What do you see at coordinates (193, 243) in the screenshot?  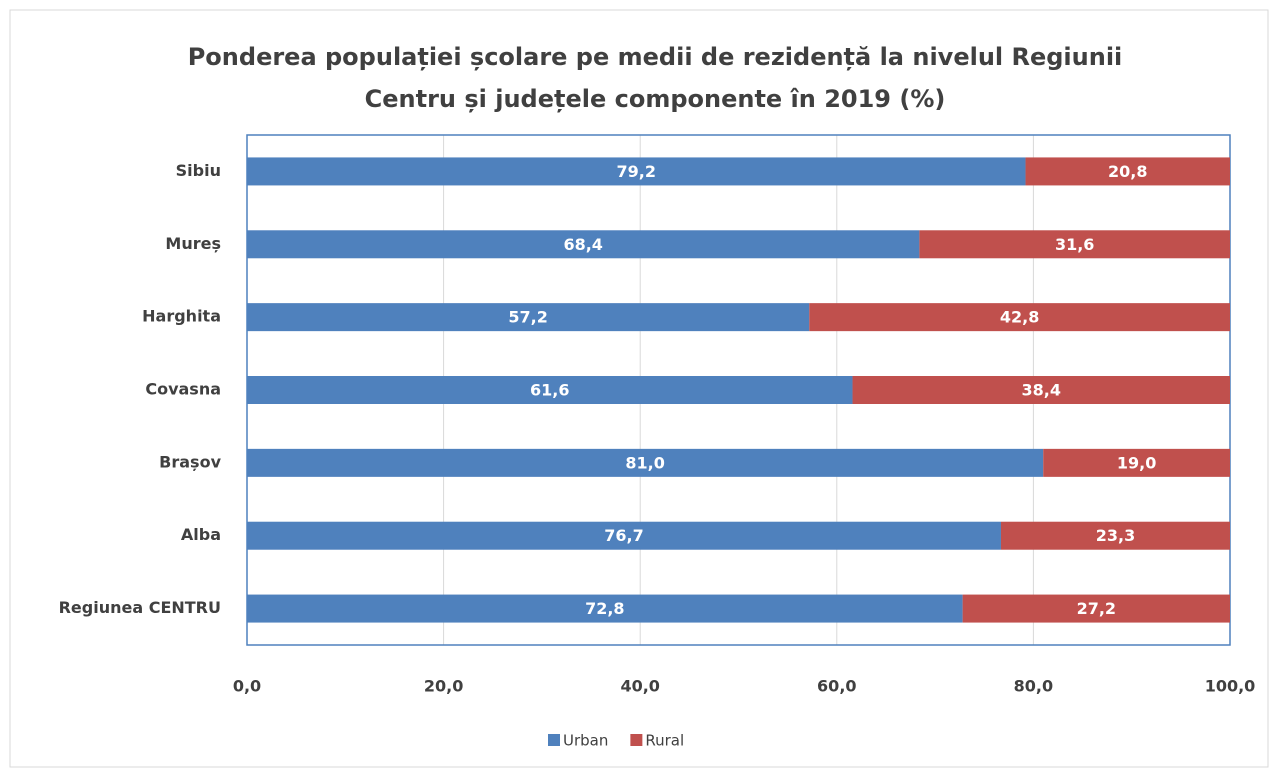 I see `y-tick-label: Mureș` at bounding box center [193, 243].